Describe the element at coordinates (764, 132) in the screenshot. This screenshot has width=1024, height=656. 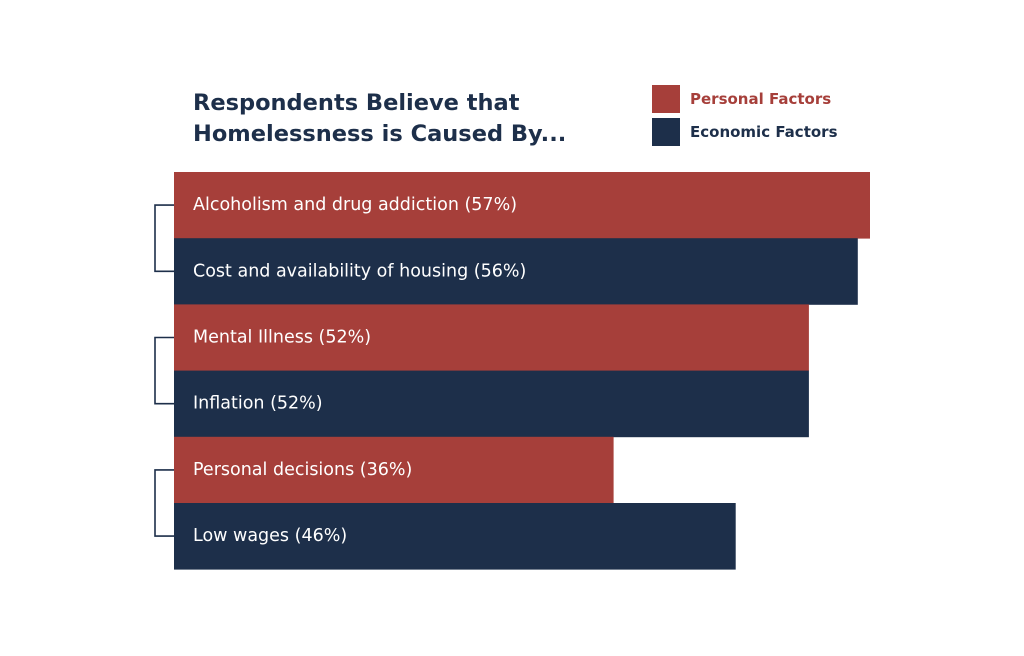
I see `legend-label-economic: Economic Factors` at that location.